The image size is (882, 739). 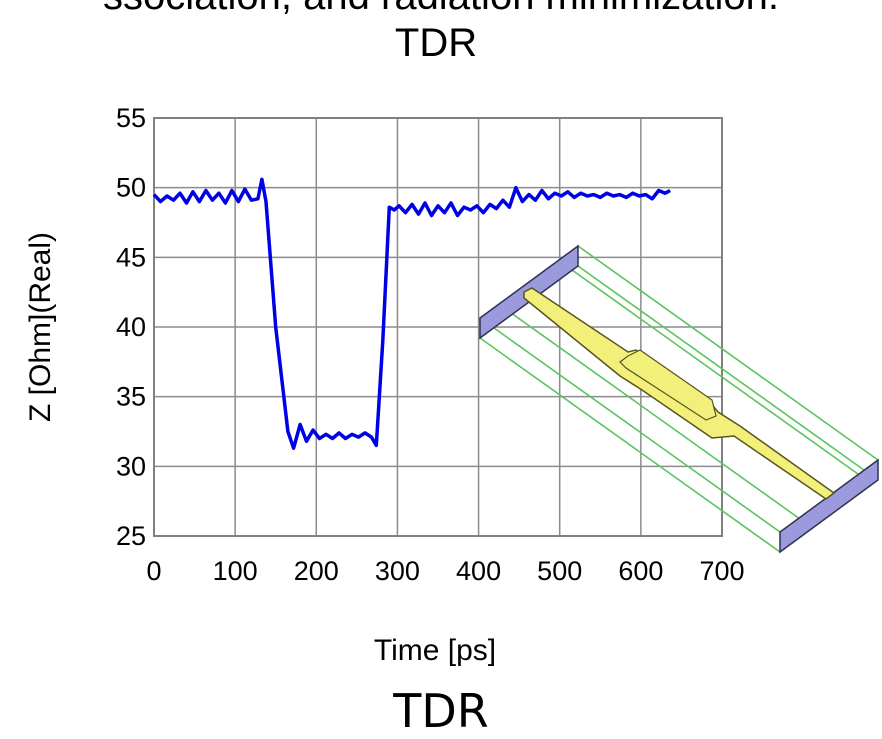 What do you see at coordinates (131, 257) in the screenshot?
I see `y-tick-label: 45` at bounding box center [131, 257].